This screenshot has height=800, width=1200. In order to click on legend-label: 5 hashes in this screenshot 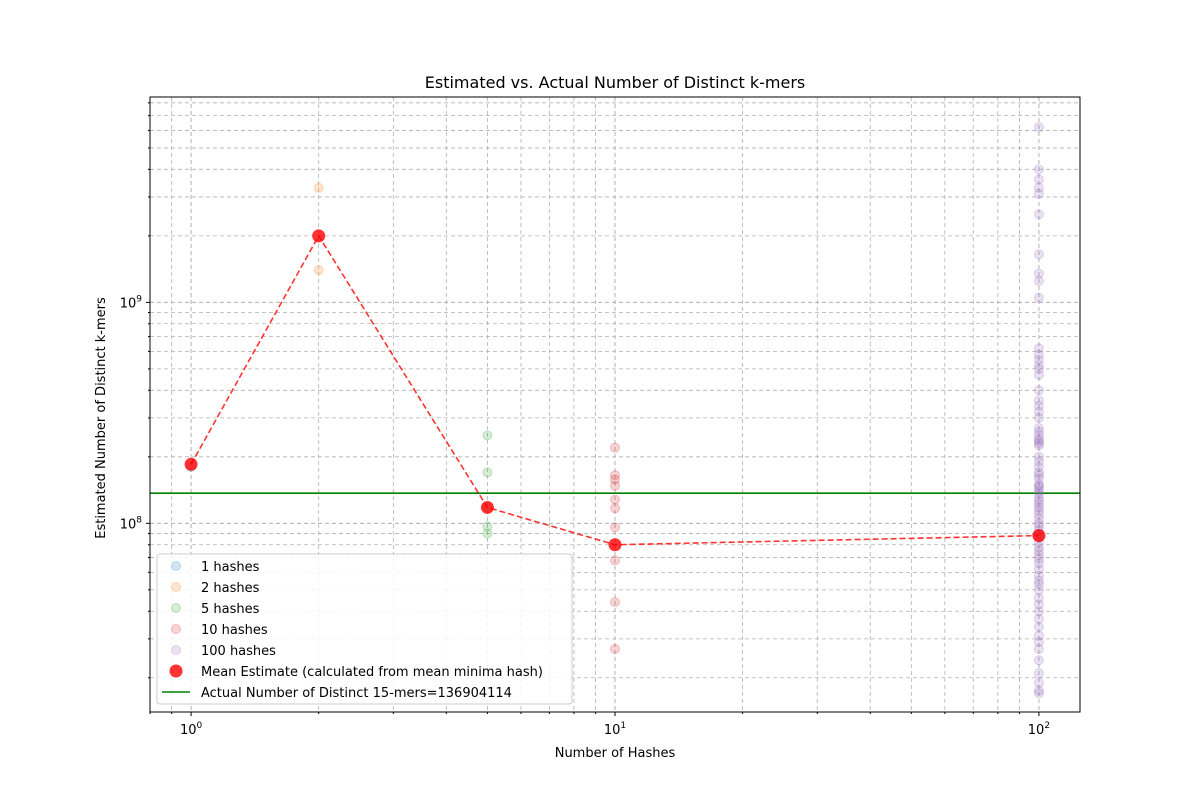, I will do `click(230, 609)`.